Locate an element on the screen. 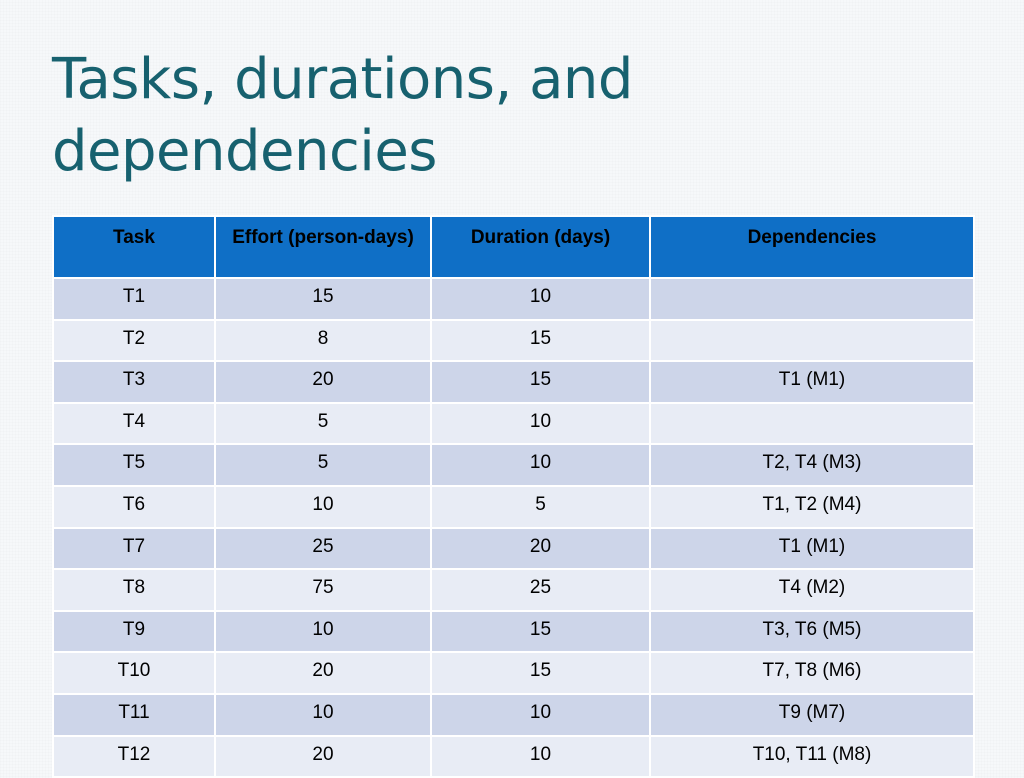 The width and height of the screenshot is (1024, 778). task-cell: T2 is located at coordinates (134, 340).